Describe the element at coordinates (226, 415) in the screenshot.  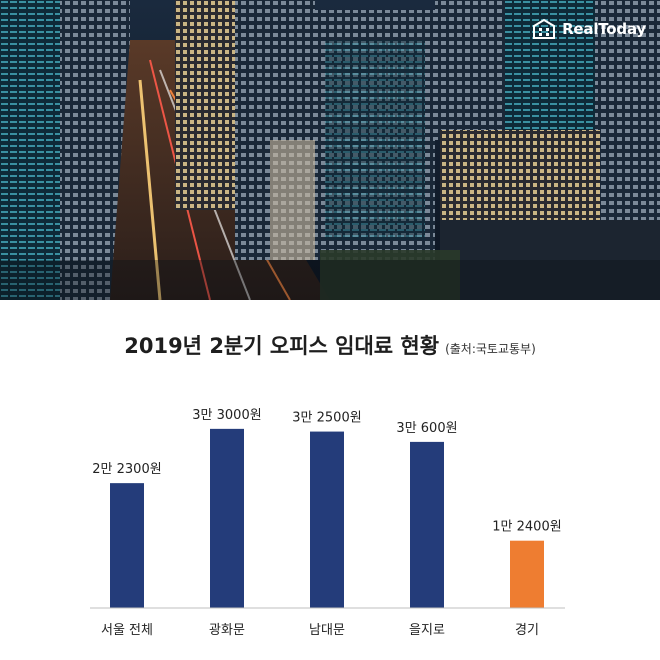
I see `data-label-2: 3만 3000원` at that location.